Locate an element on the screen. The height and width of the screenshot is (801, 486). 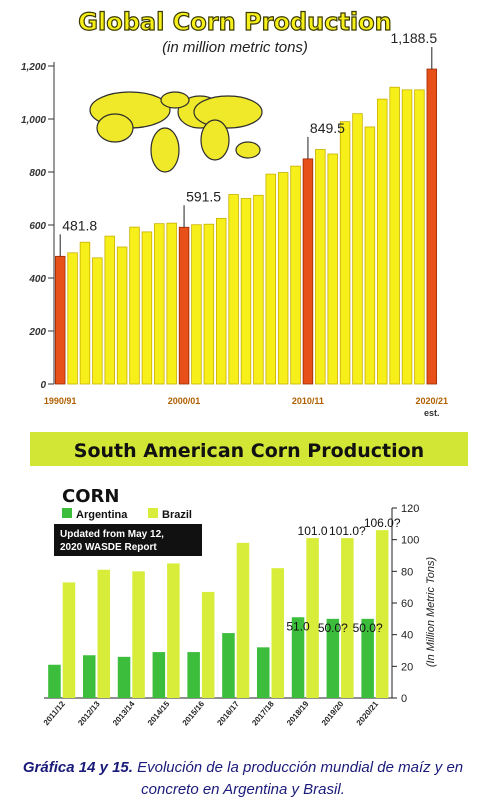
sa-y-tick-label: 120 is located at coordinates (410, 509).